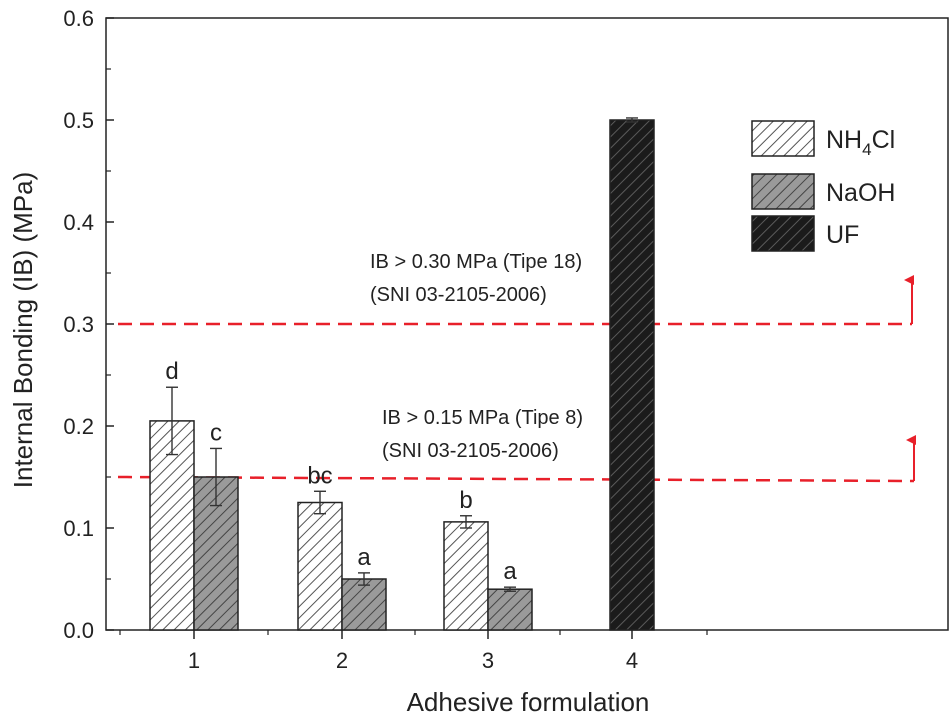  What do you see at coordinates (78, 18) in the screenshot?
I see `y-tick-label: 0.6` at bounding box center [78, 18].